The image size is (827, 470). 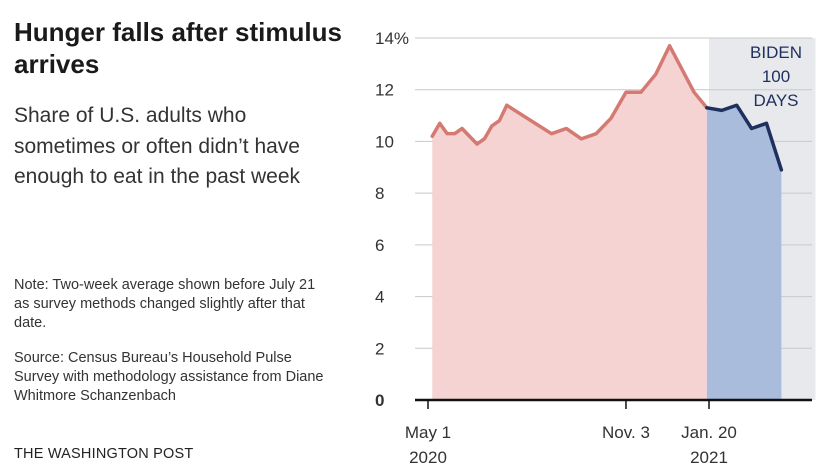 What do you see at coordinates (384, 141) in the screenshot?
I see `y-tick-label: 10` at bounding box center [384, 141].